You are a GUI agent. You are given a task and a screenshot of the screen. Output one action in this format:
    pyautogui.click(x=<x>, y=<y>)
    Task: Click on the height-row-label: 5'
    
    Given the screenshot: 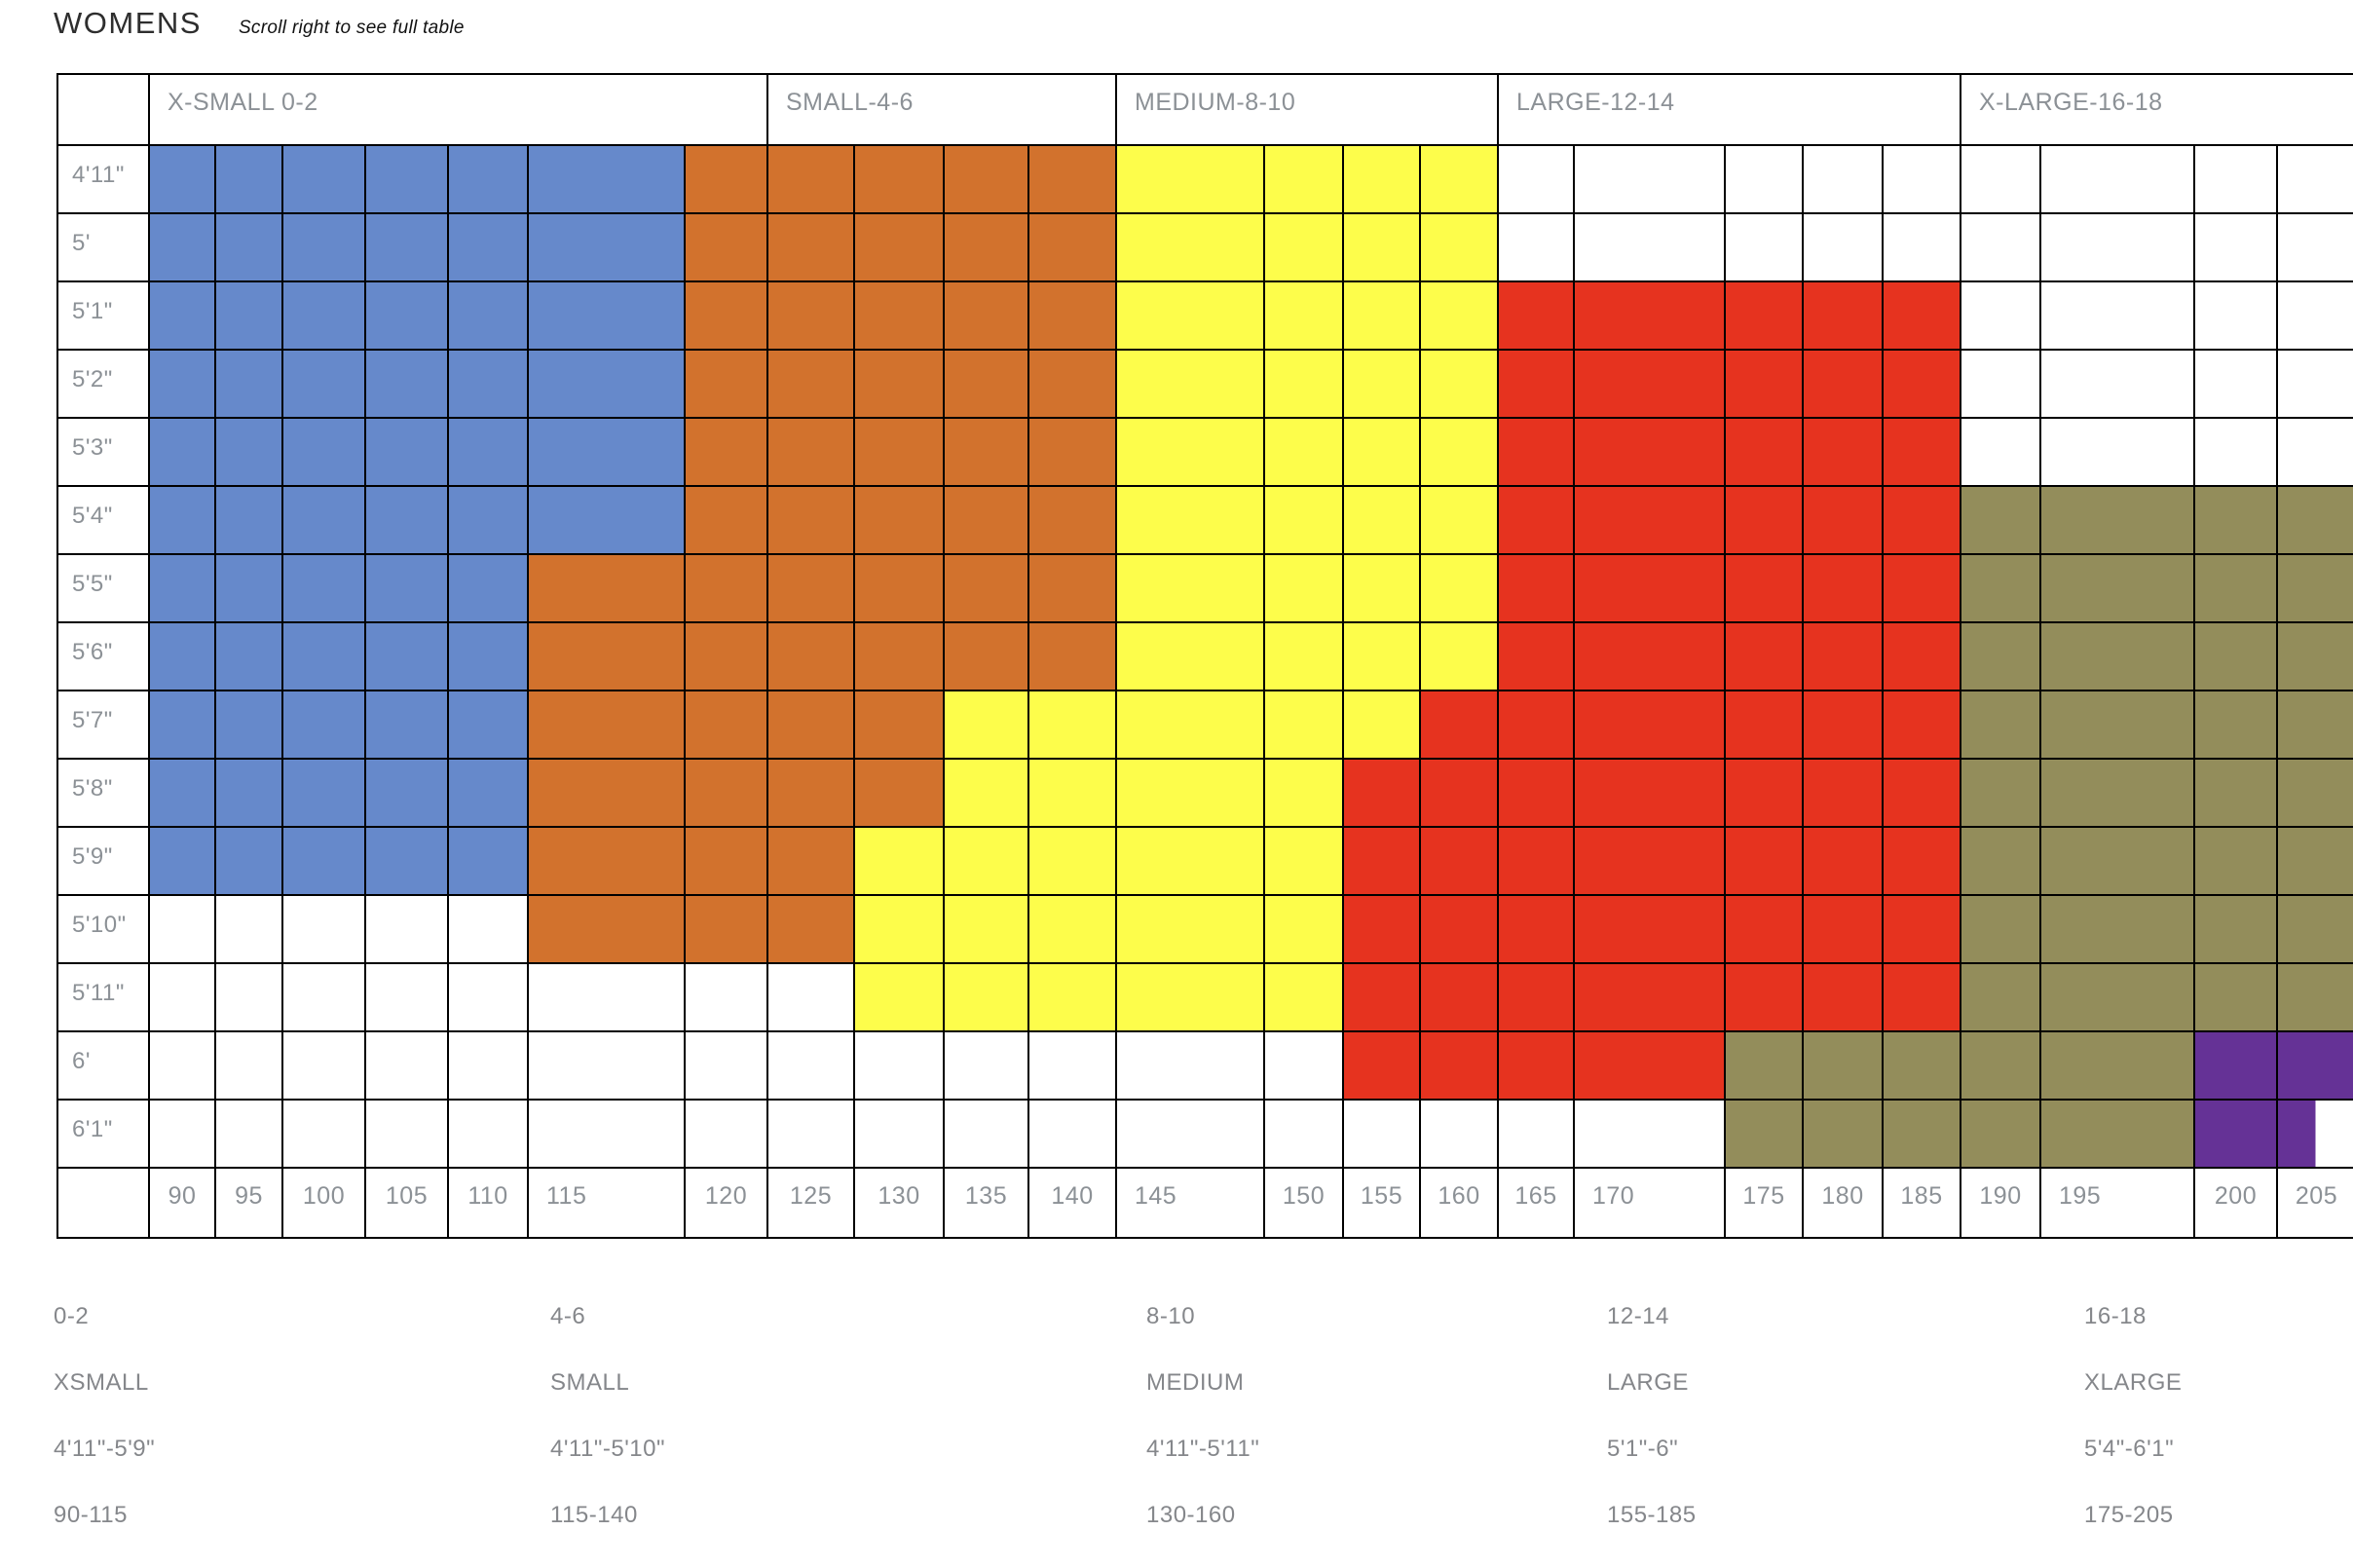 What is the action you would take?
    pyautogui.click(x=103, y=247)
    